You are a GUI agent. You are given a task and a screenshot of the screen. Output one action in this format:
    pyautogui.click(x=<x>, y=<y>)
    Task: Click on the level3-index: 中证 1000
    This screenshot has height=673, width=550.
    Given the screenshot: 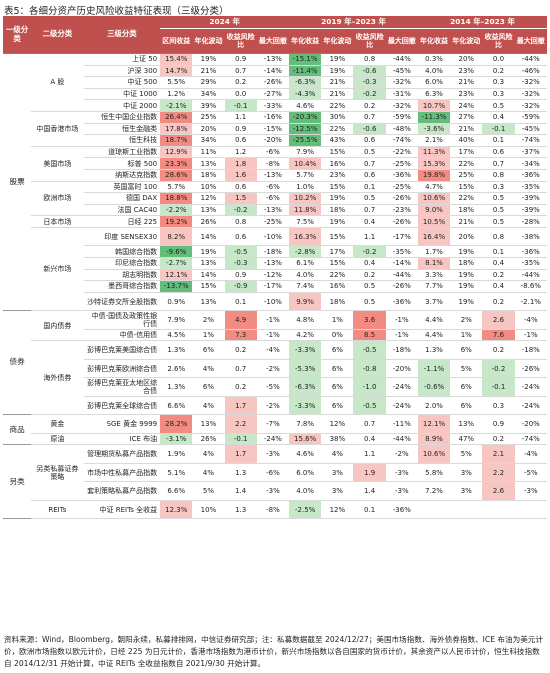 What is the action you would take?
    pyautogui.click(x=122, y=94)
    